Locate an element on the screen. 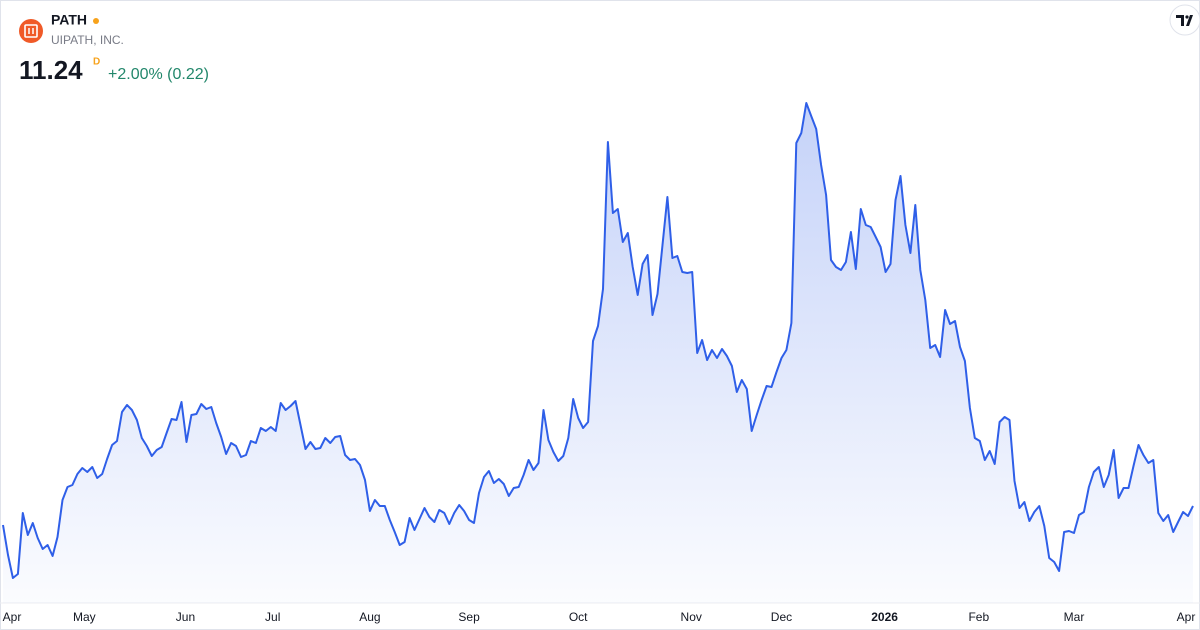  x-tick-label: Oct is located at coordinates (578, 617).